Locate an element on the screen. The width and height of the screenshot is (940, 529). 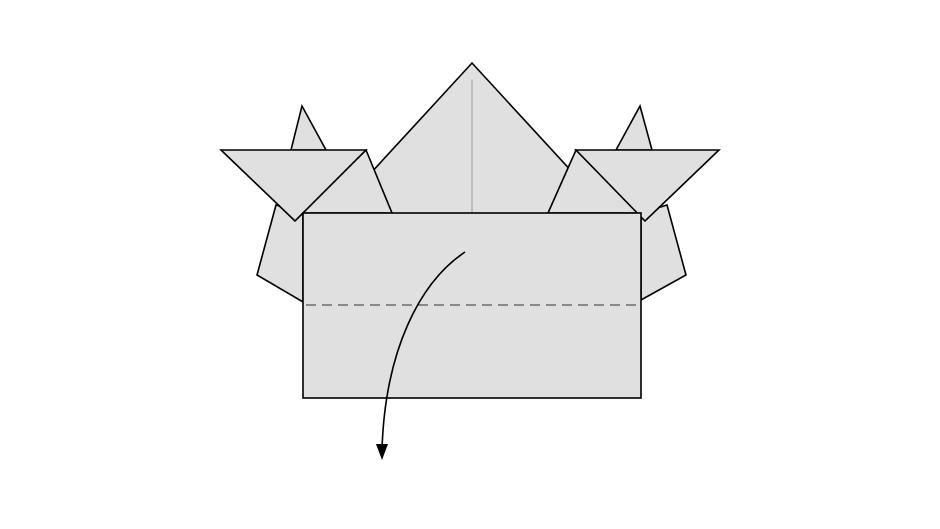
left-horn-main-triangle is located at coordinates (293, 186).